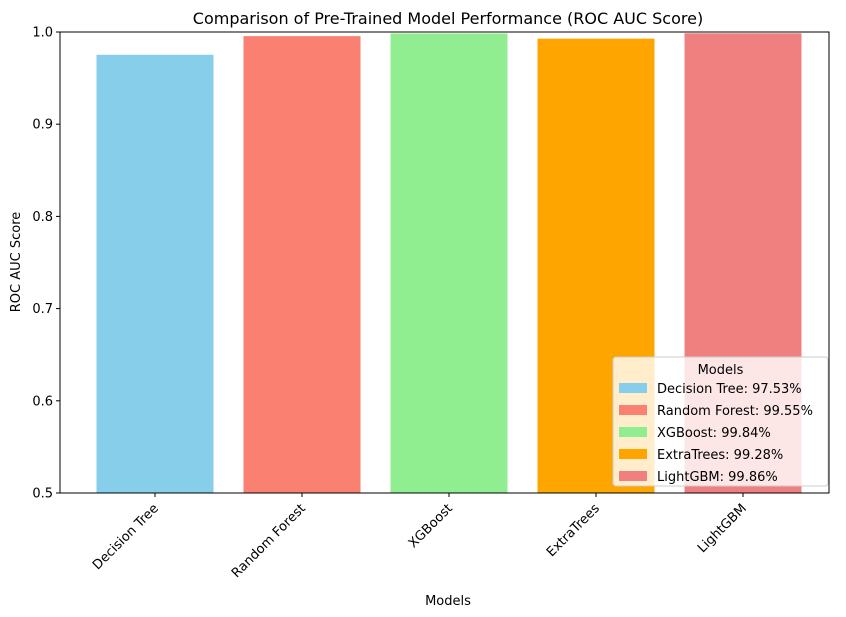 The width and height of the screenshot is (846, 617). I want to click on y-ticks-group: 0.5 0.6 0.7 0.8 0.9 1.0, so click(46, 264).